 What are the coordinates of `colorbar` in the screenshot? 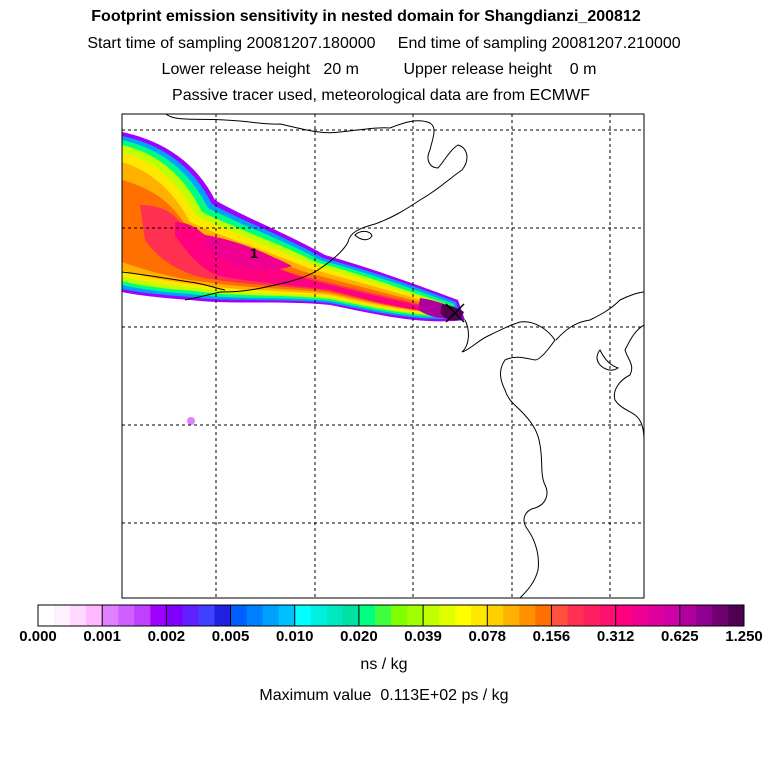 It's located at (391, 615).